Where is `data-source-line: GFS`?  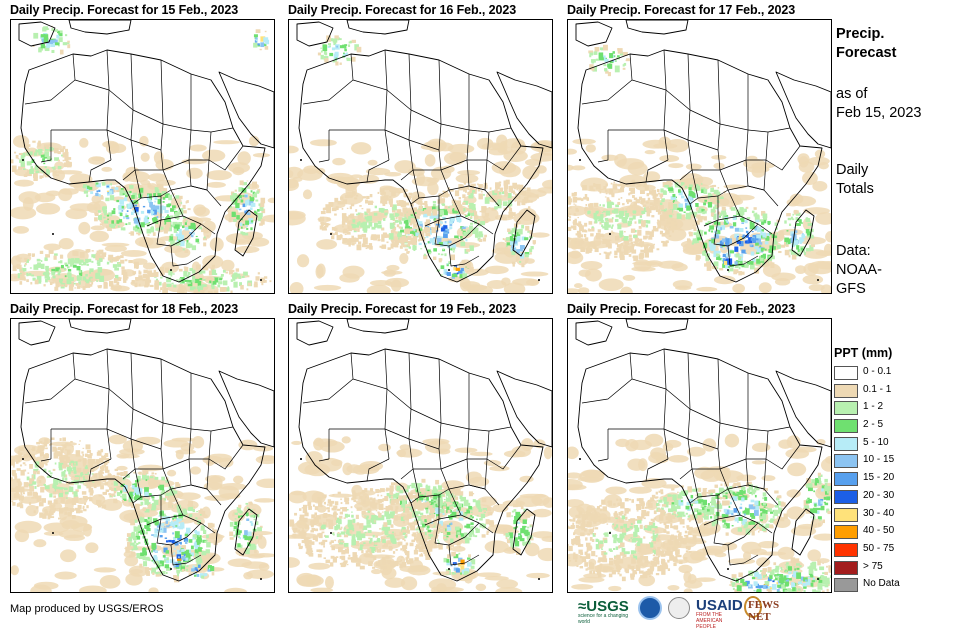 data-source-line: GFS is located at coordinates (859, 289).